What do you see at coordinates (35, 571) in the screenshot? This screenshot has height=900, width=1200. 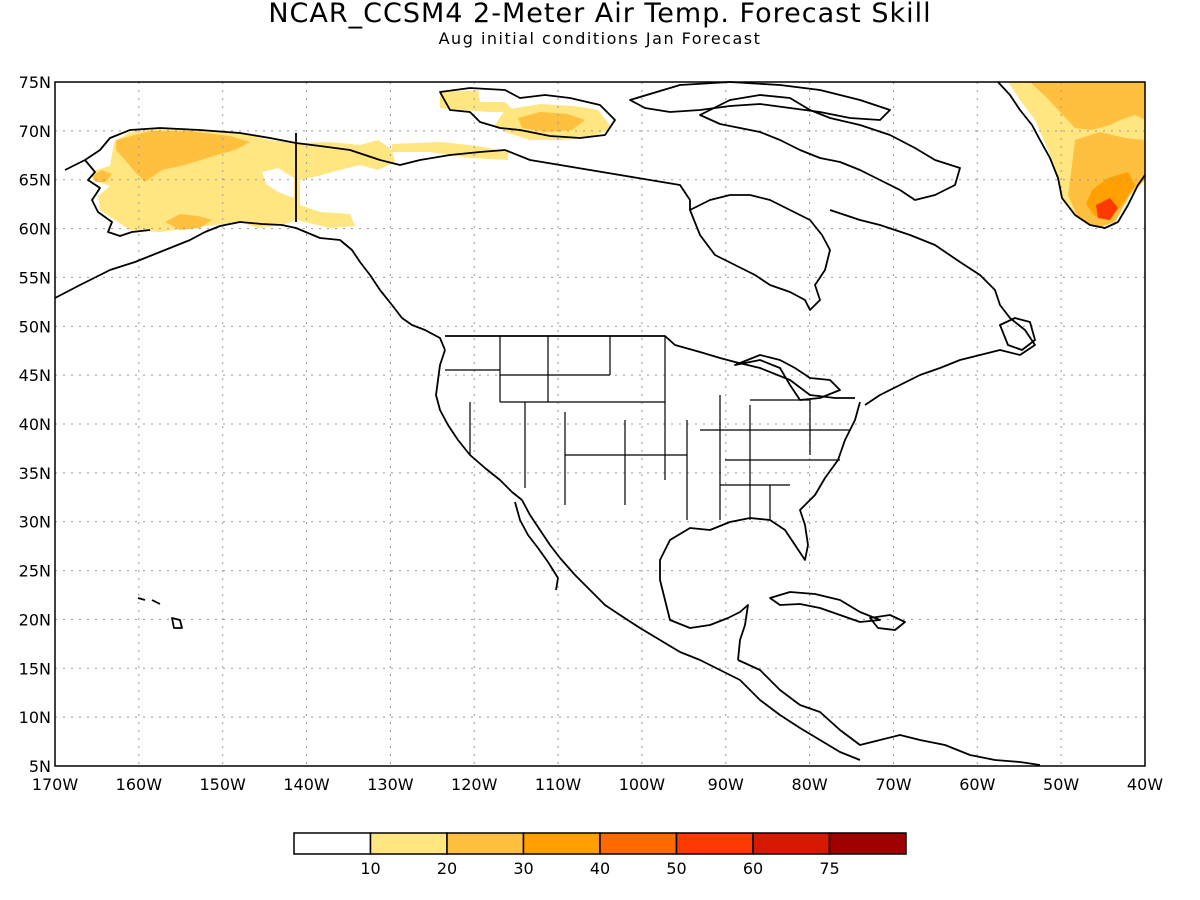 I see `latitude-label: 25N` at bounding box center [35, 571].